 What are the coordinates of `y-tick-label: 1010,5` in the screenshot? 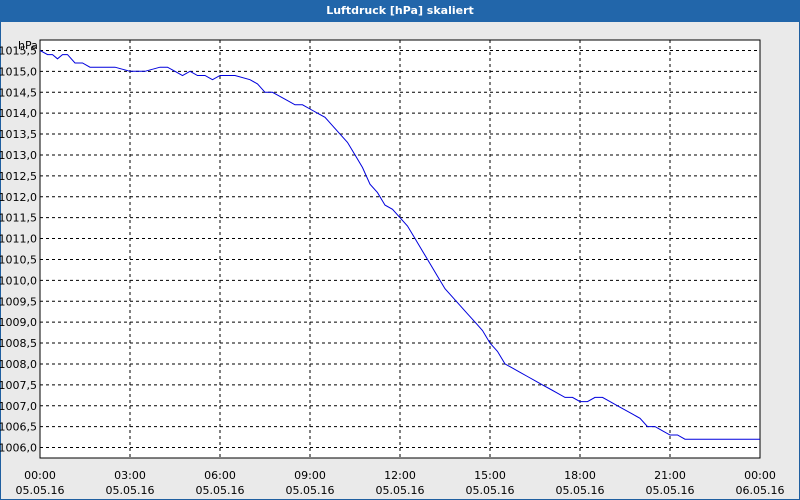 It's located at (18, 259).